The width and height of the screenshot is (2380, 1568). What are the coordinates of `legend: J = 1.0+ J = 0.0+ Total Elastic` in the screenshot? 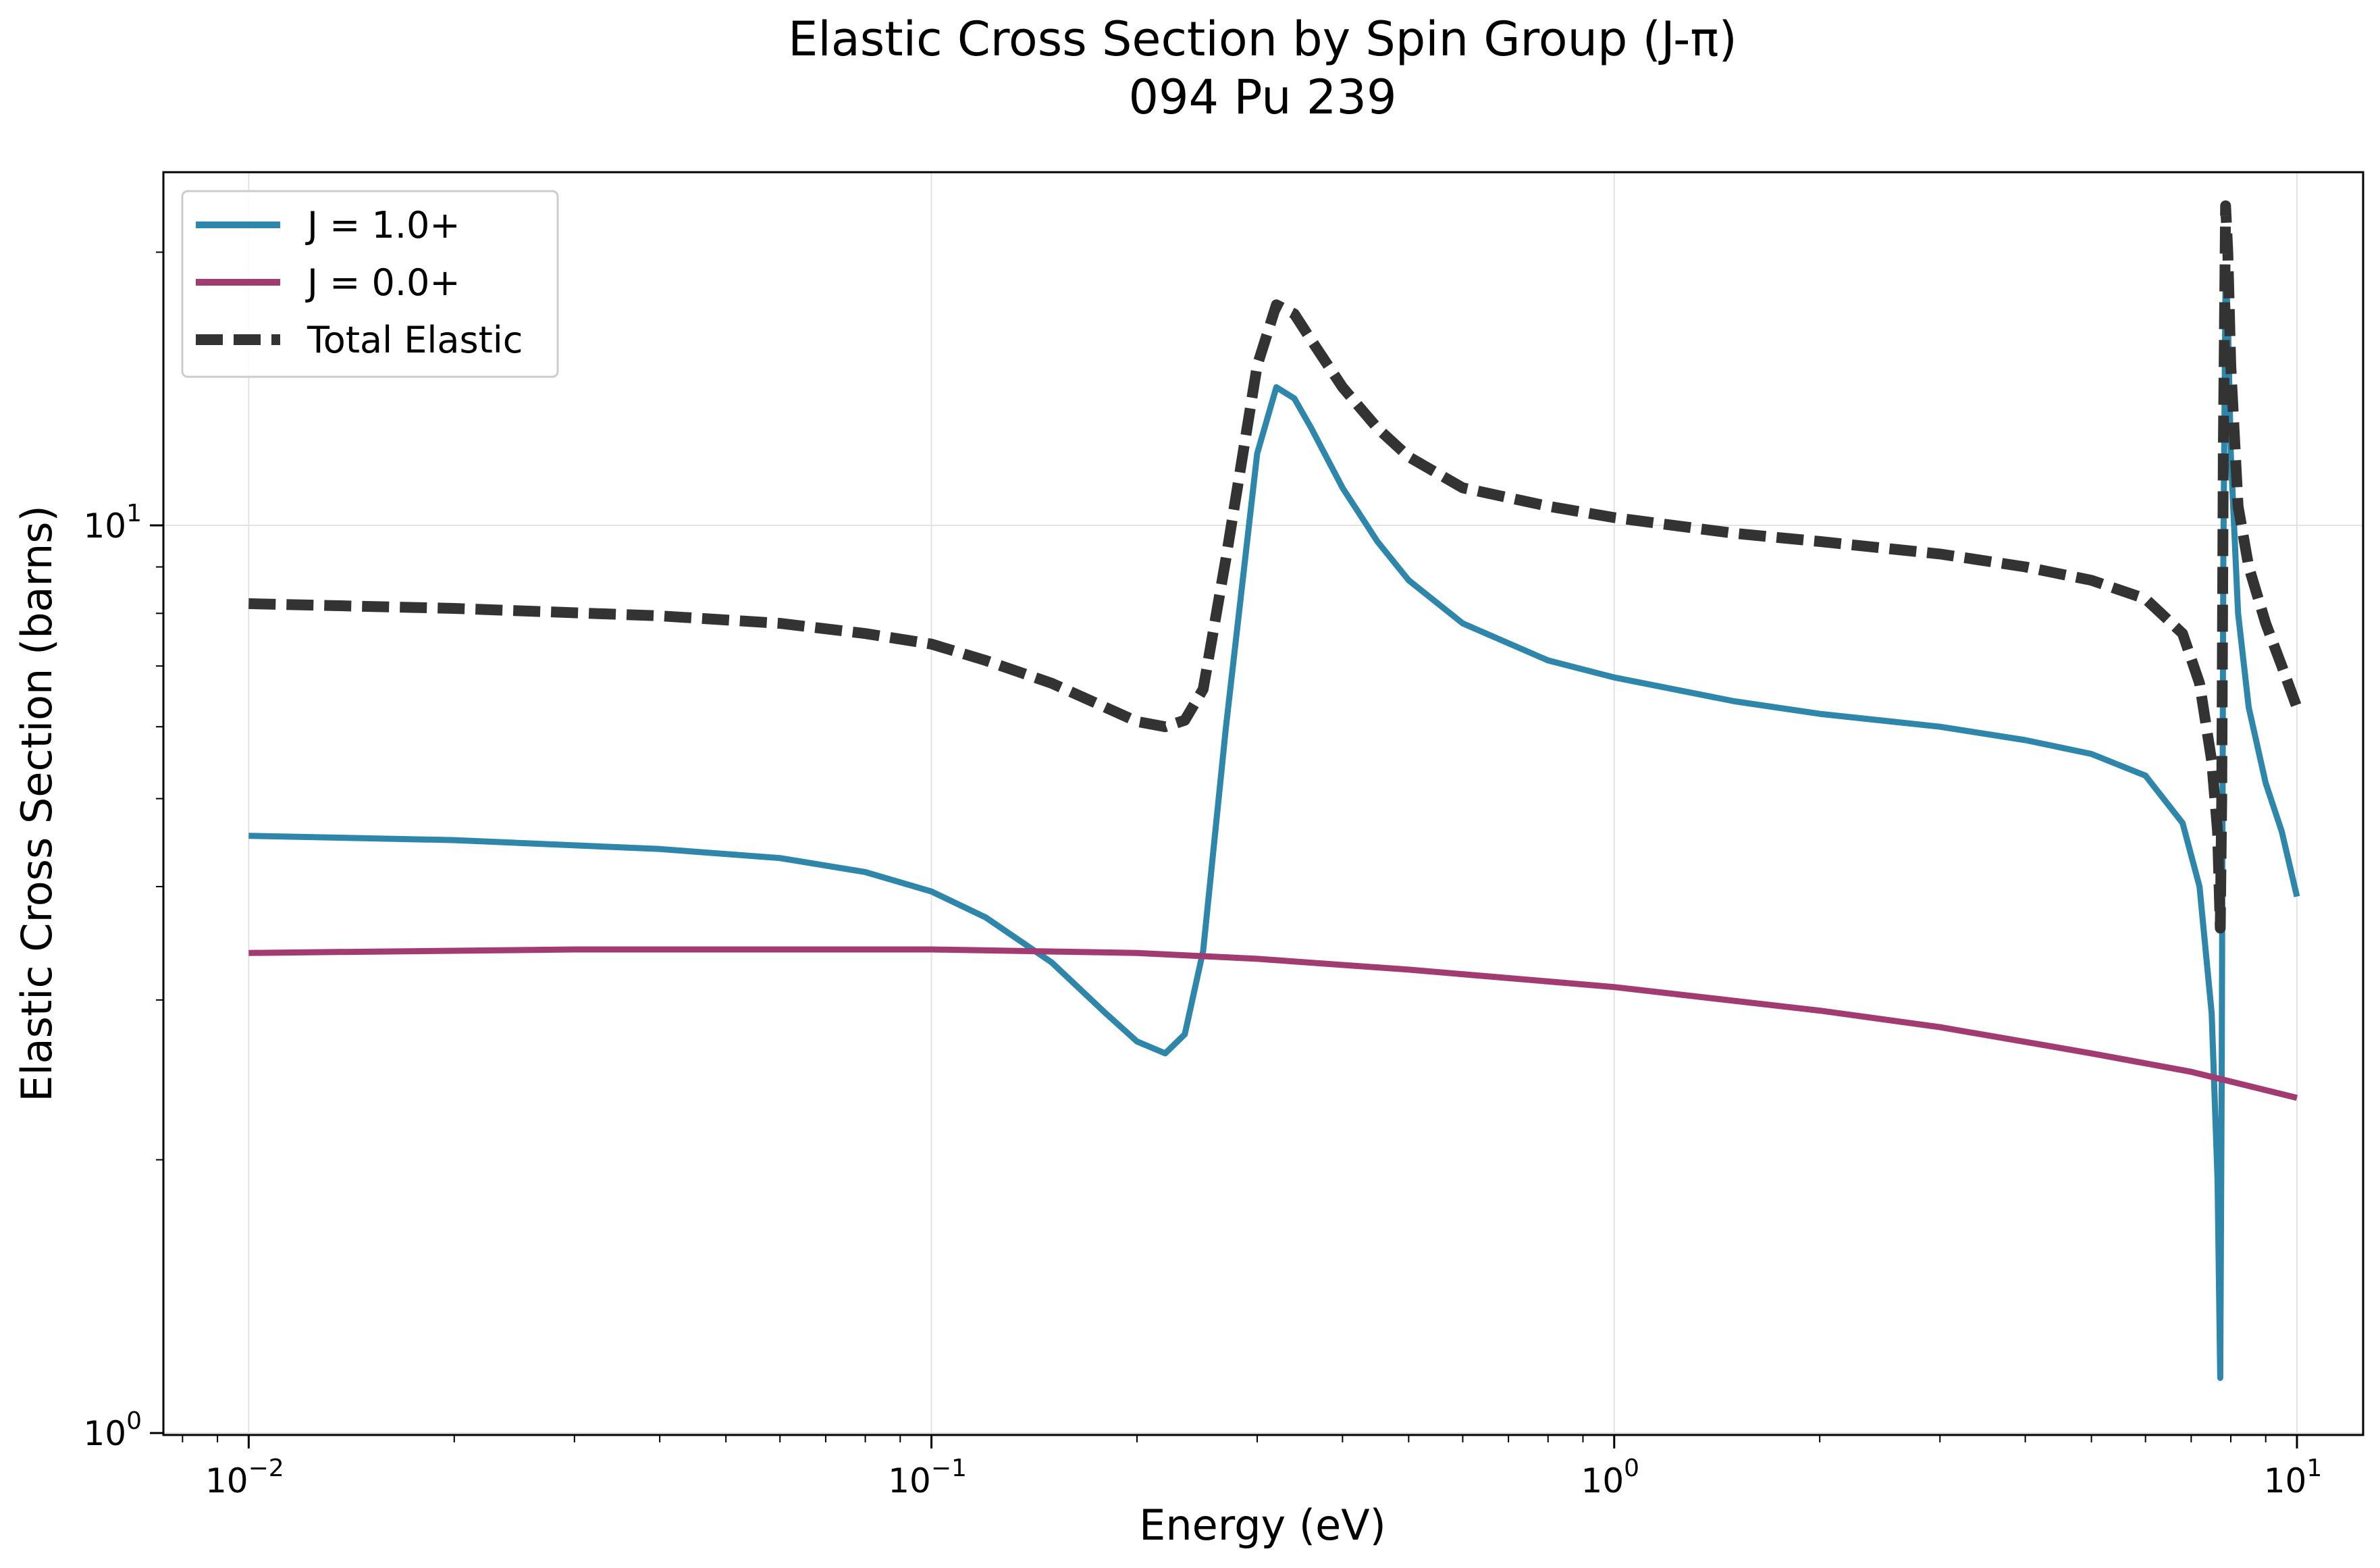 It's located at (370, 284).